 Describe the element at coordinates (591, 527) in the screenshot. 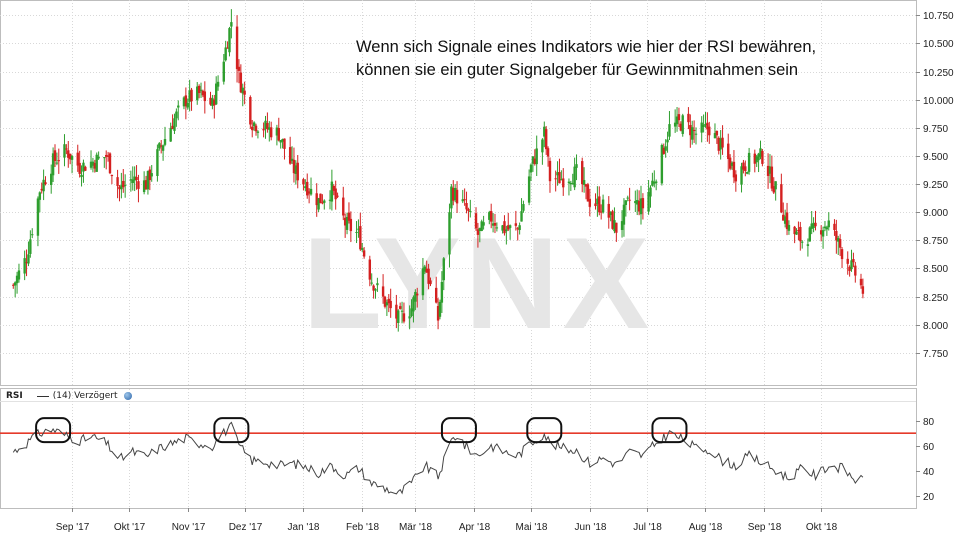

I see `x-tick-label: Jun '18` at that location.